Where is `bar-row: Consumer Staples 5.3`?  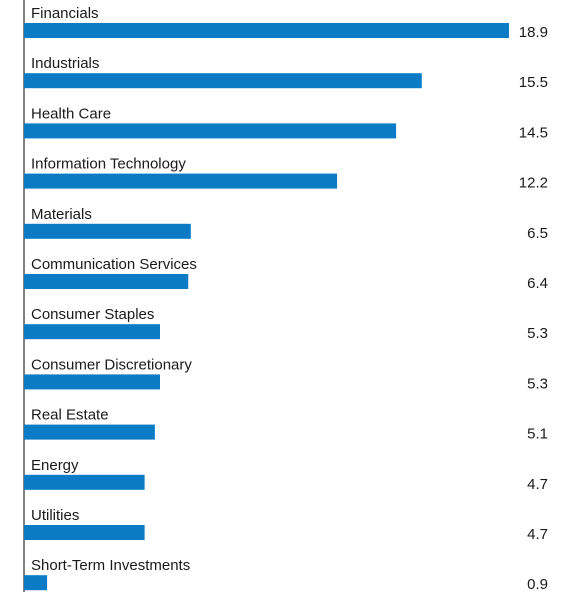 bar-row: Consumer Staples 5.3 is located at coordinates (286, 324).